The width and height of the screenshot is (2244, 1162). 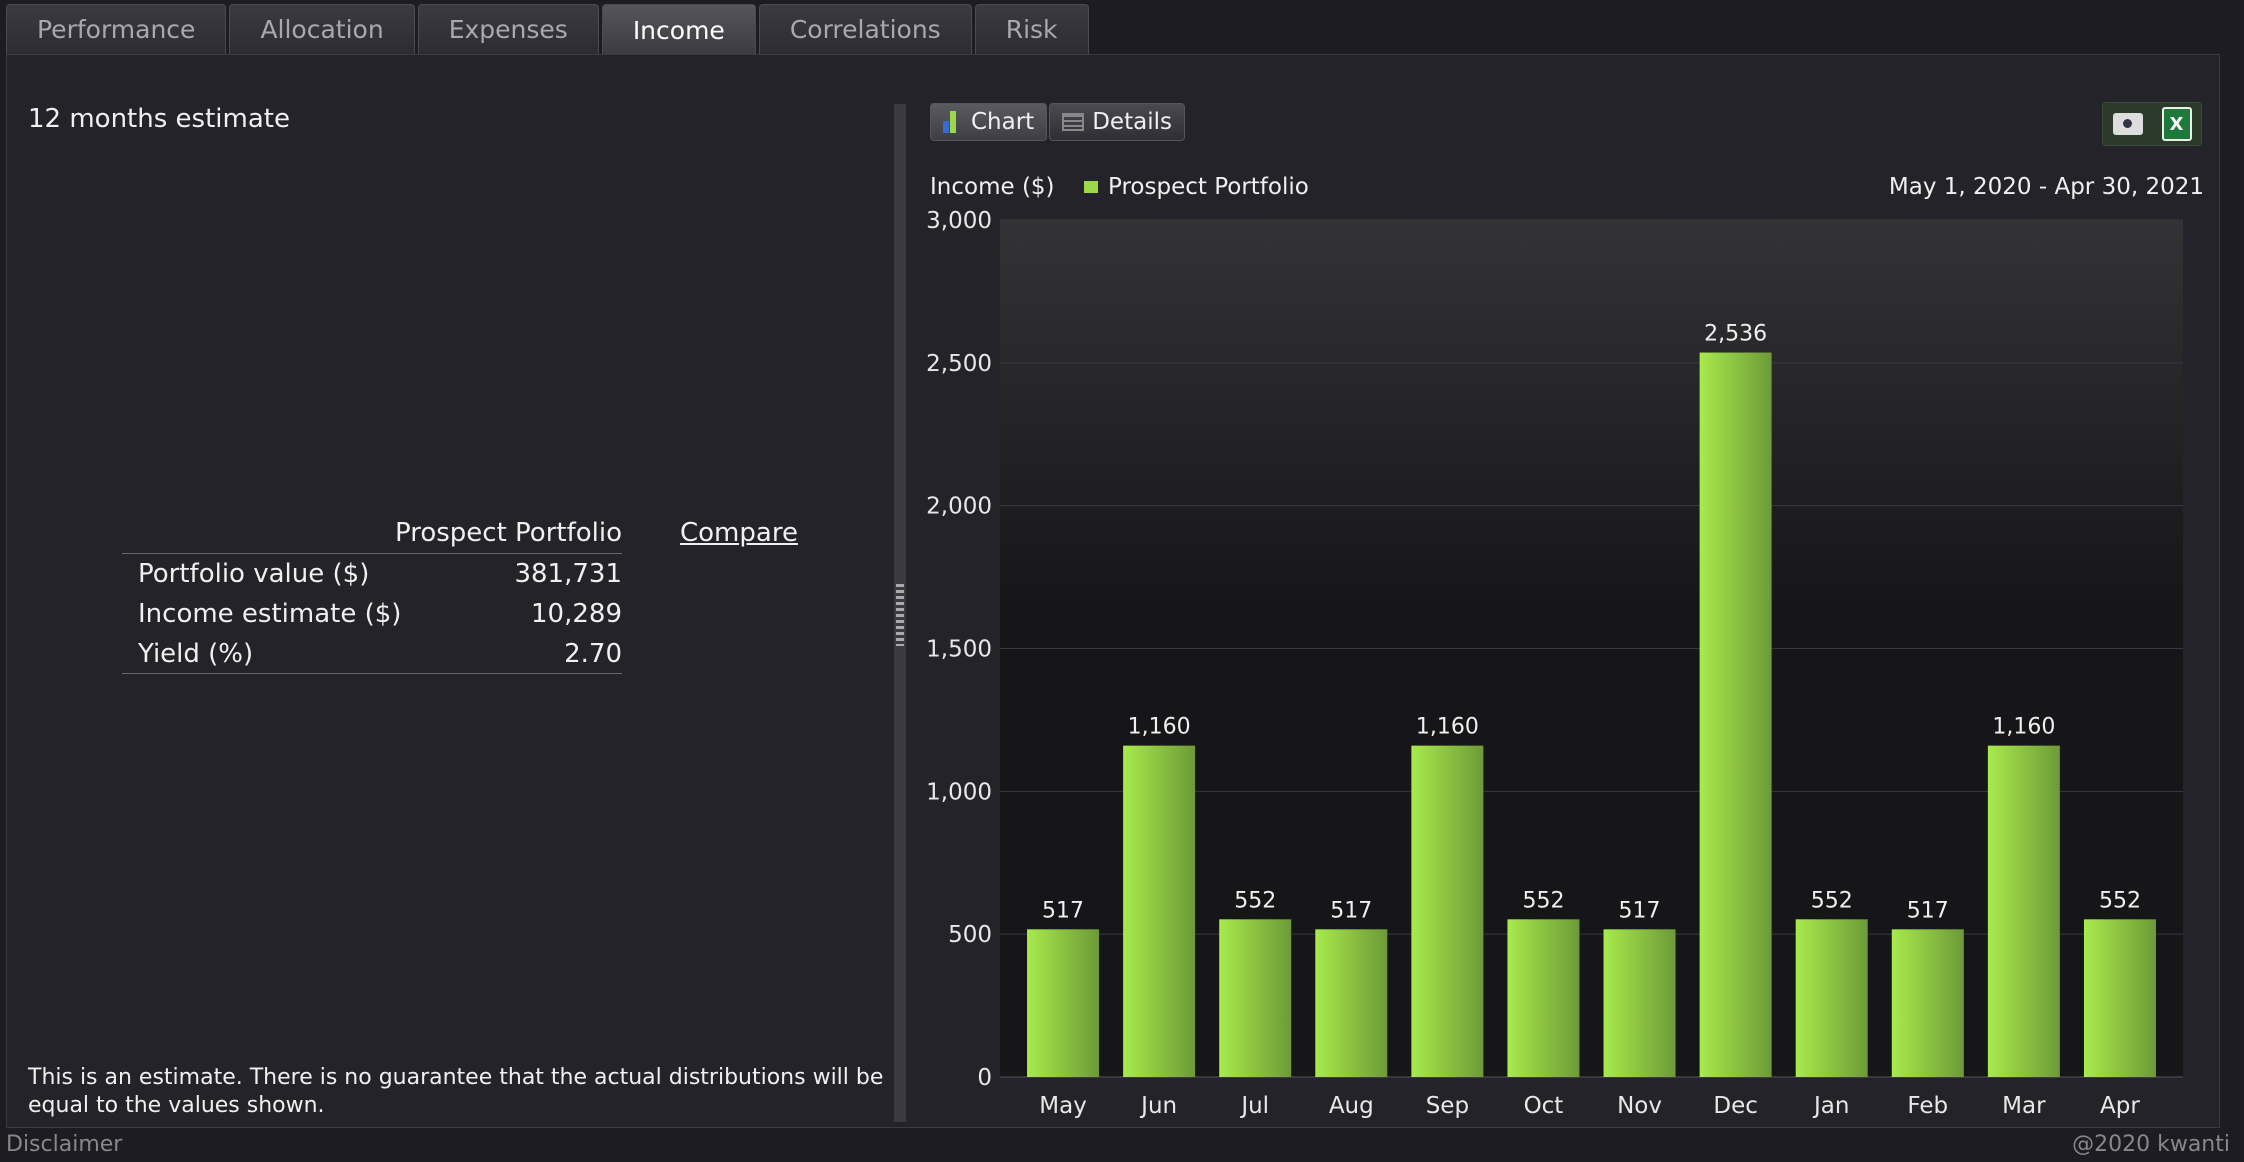 I want to click on bar-dec, so click(x=1735, y=715).